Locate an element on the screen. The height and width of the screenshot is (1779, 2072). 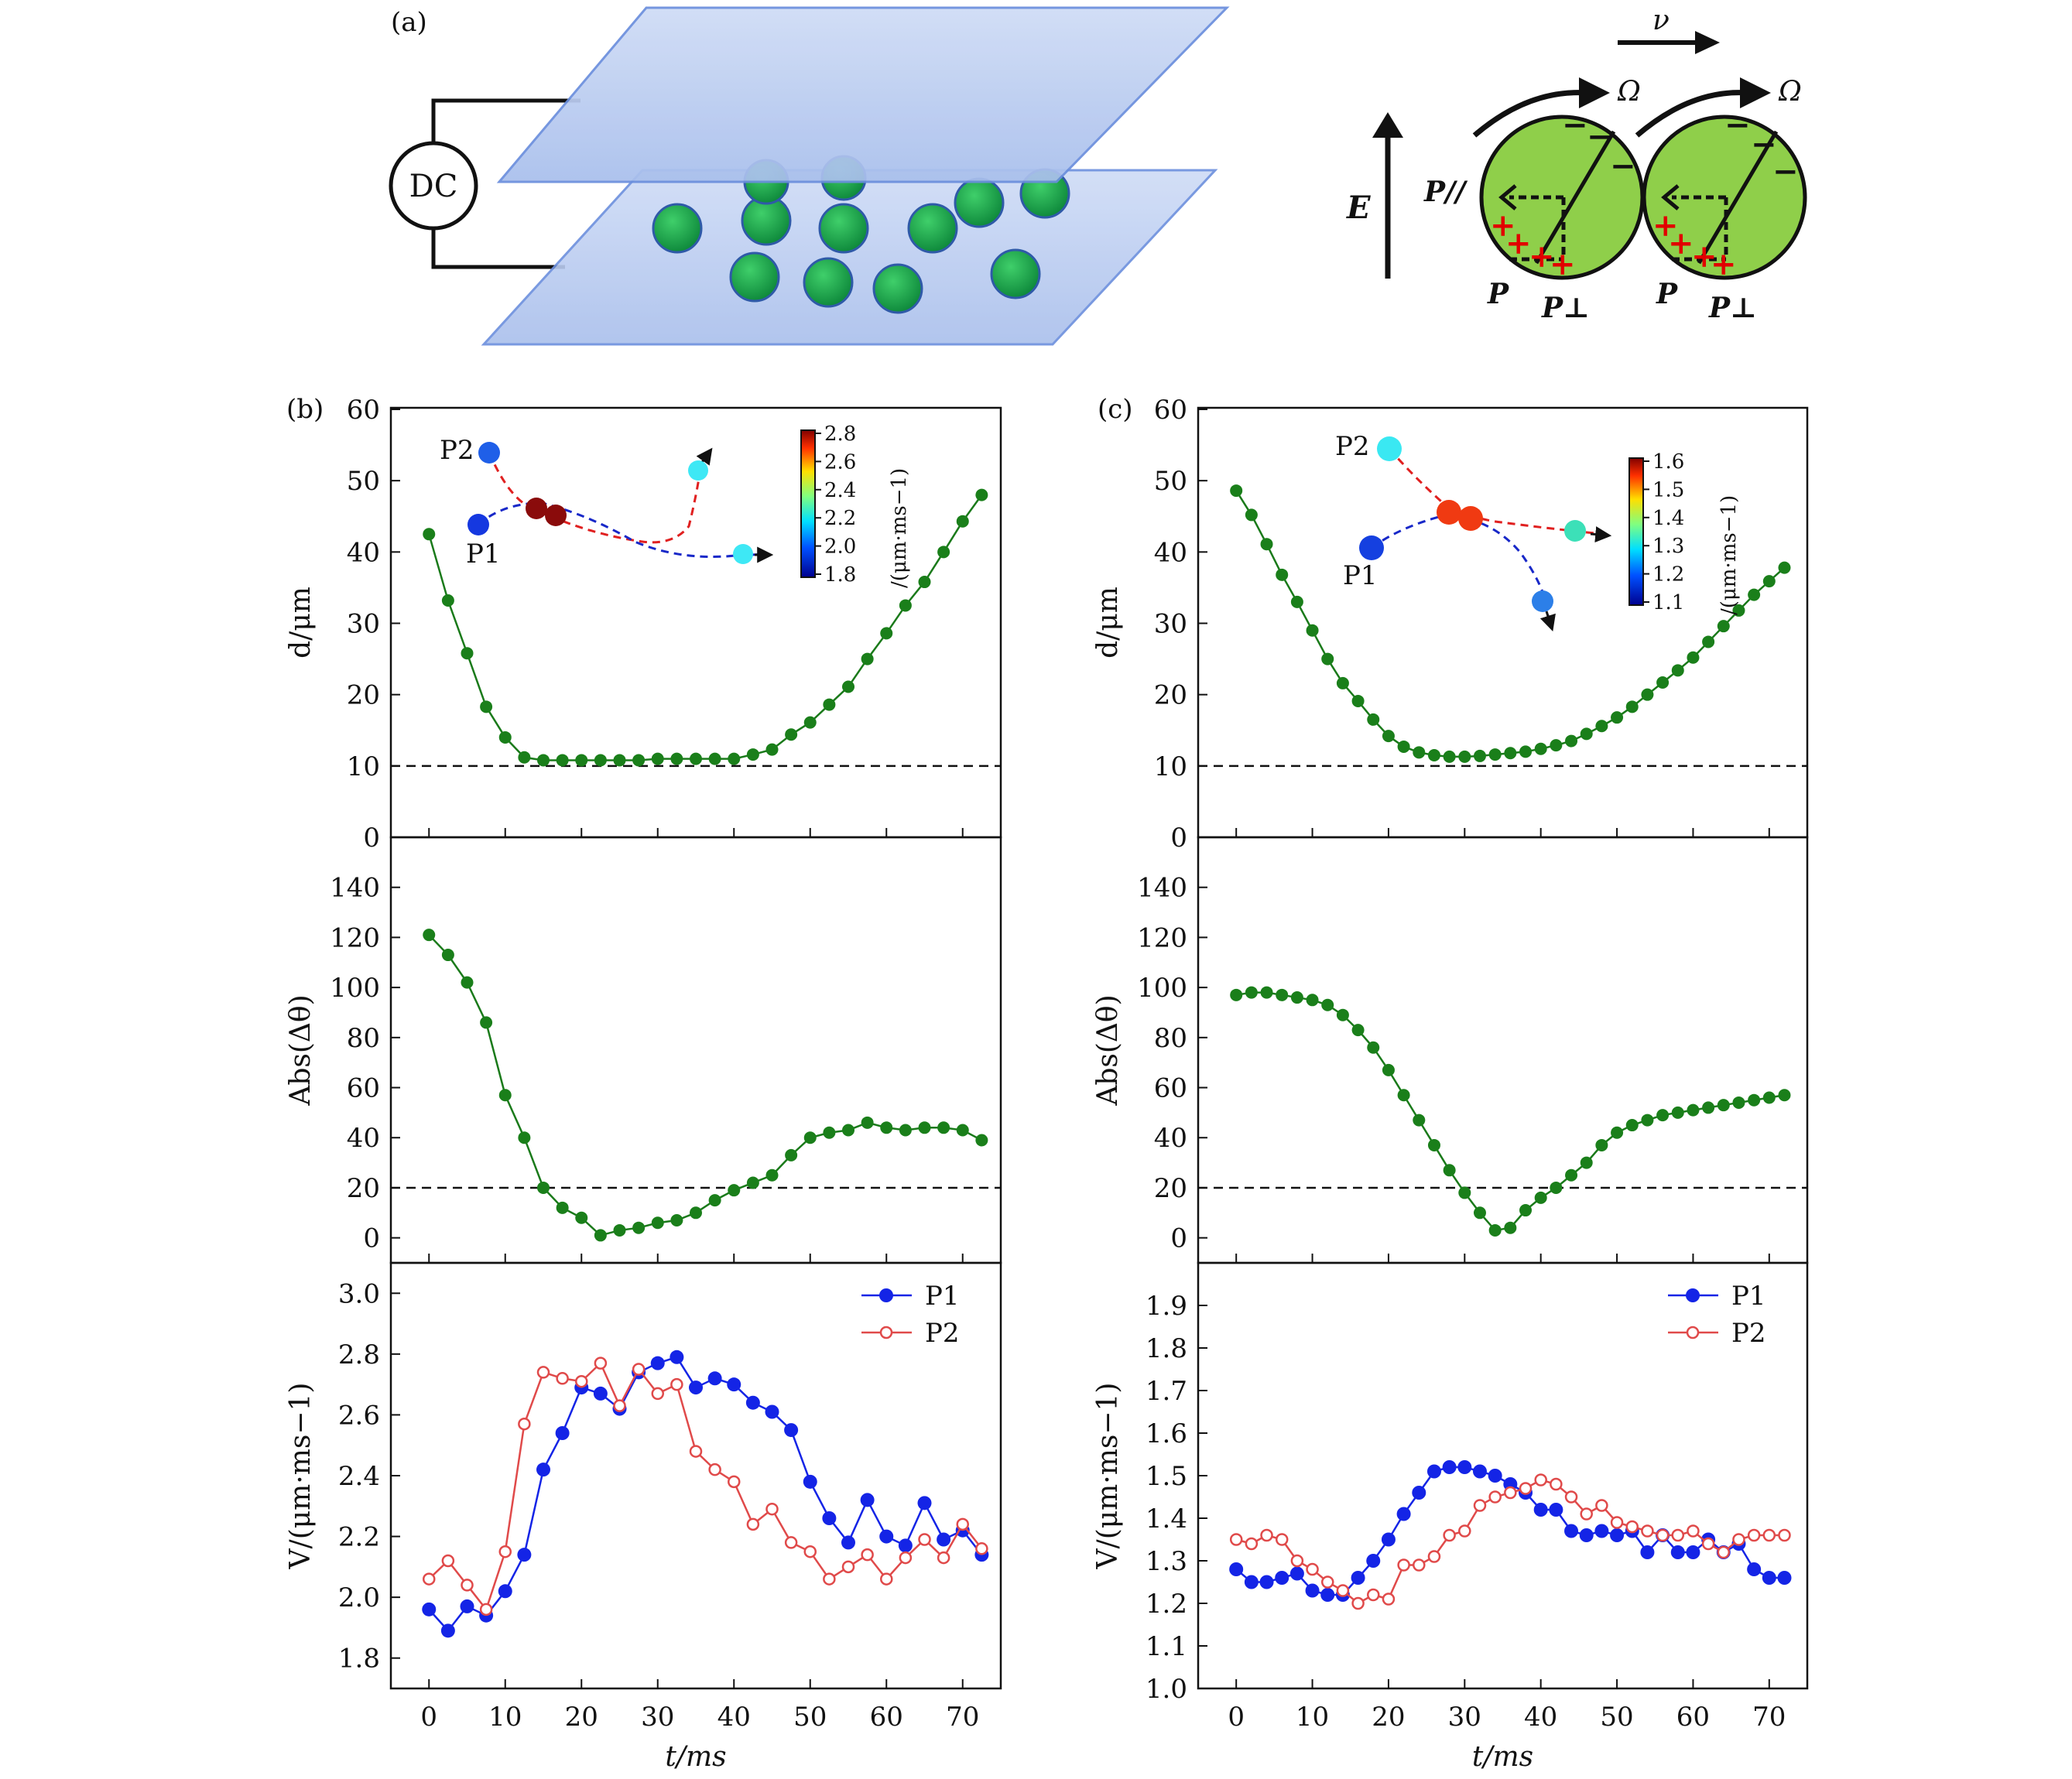
y-tick-label: 10 is located at coordinates (1170, 766).